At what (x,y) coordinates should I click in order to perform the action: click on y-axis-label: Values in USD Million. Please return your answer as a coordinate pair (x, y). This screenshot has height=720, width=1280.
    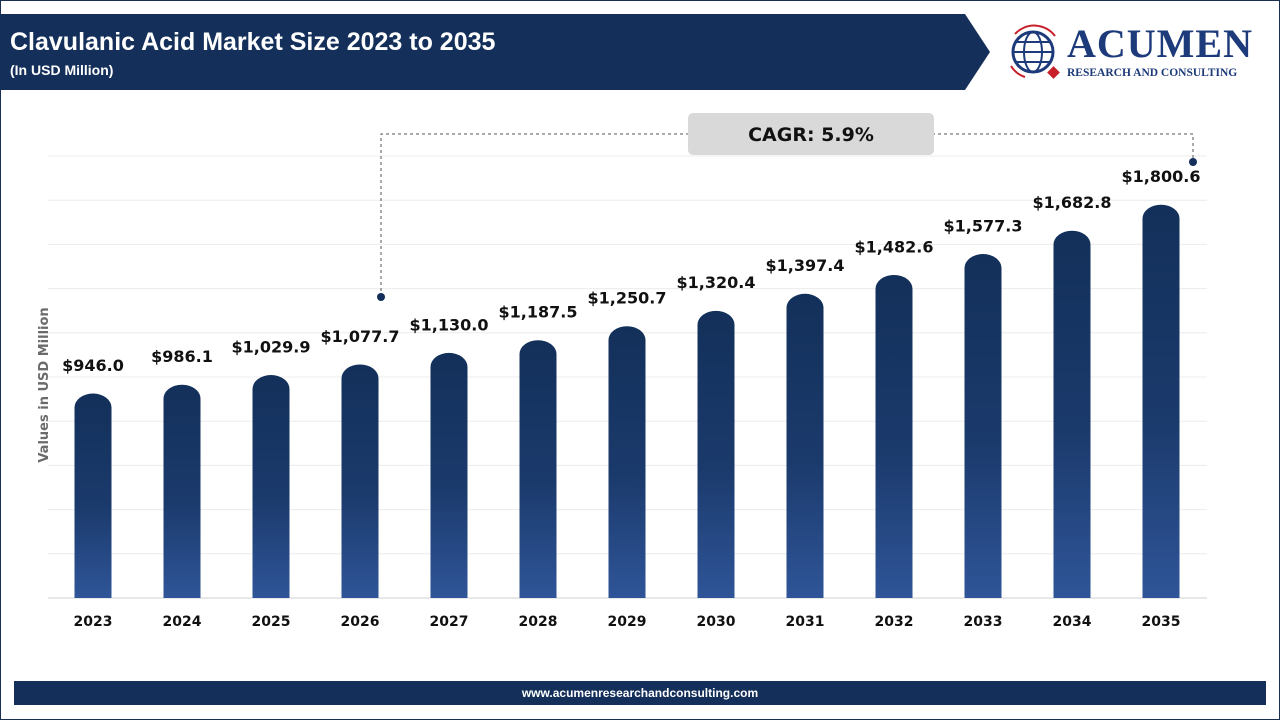
    Looking at the image, I should click on (44, 384).